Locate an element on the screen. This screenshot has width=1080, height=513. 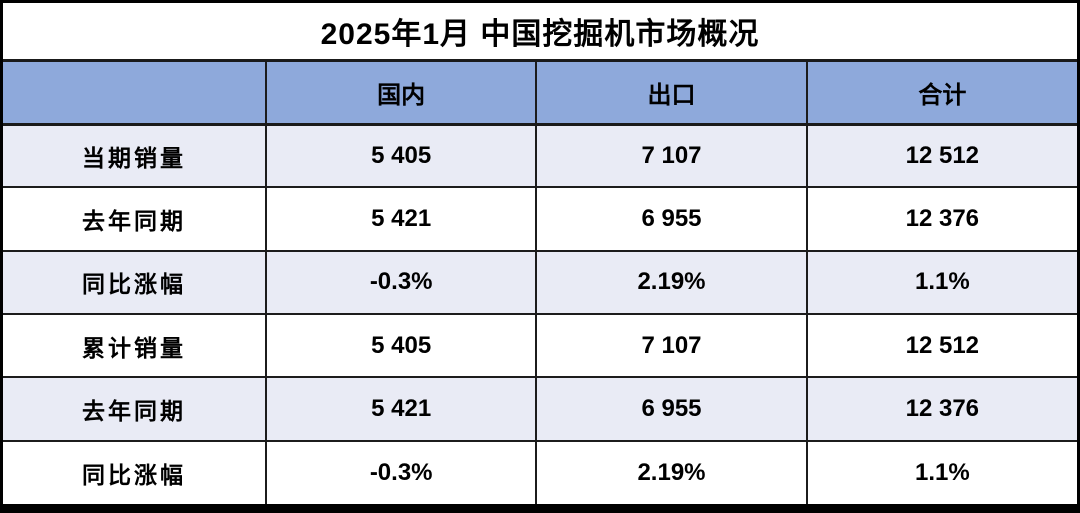
header-cell-empty is located at coordinates (135, 94).